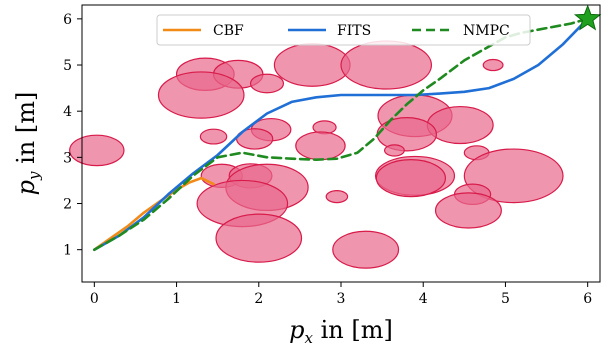 This screenshot has width=610, height=351. What do you see at coordinates (353, 330) in the screenshot?
I see `x-axis-label-rest: in [m]` at bounding box center [353, 330].